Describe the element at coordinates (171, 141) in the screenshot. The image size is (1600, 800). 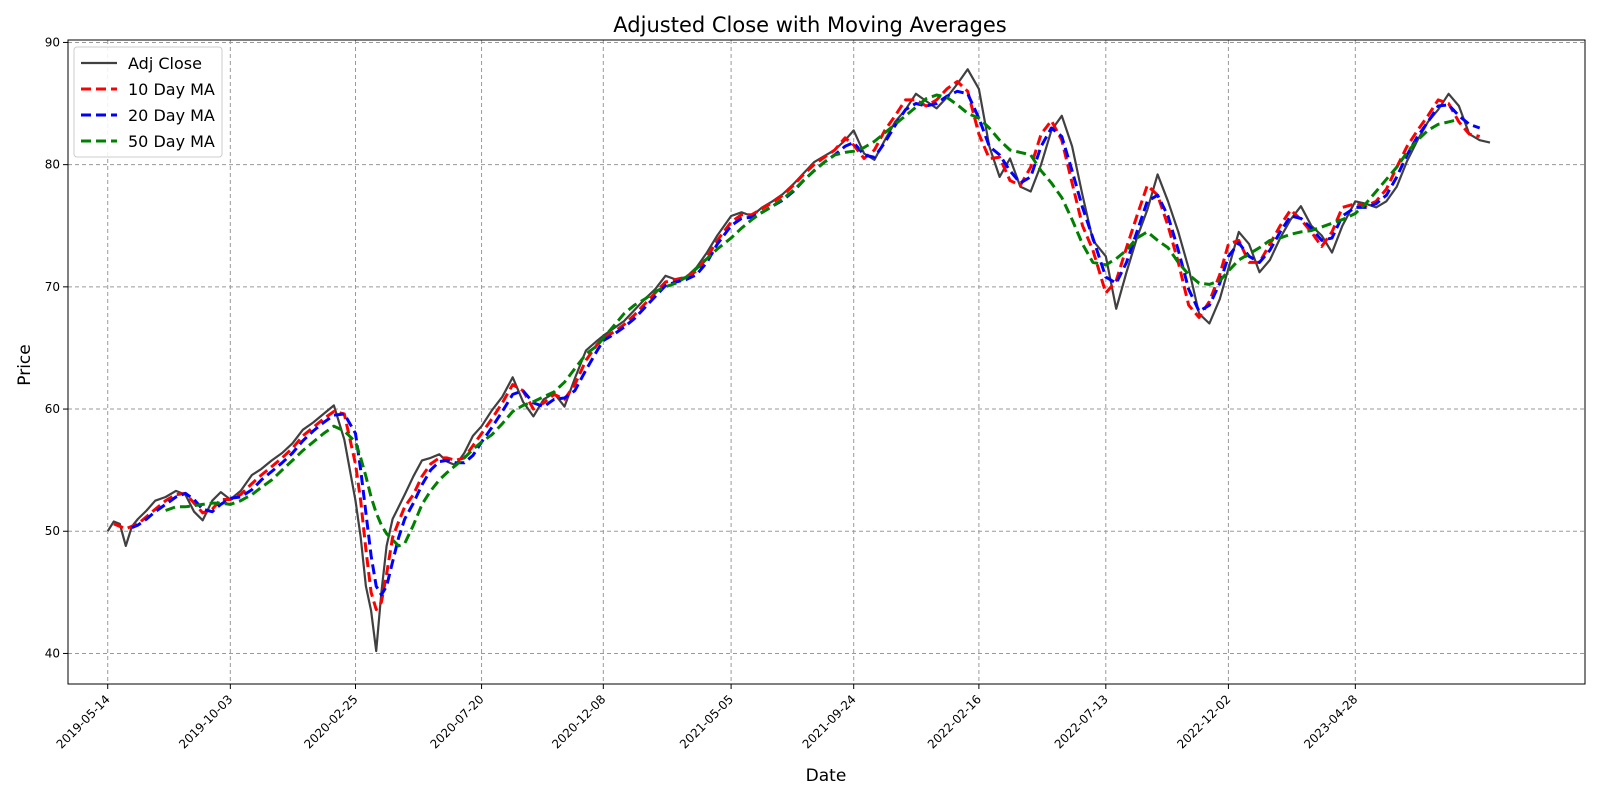
I see `legend-label: 50 Day MA` at that location.